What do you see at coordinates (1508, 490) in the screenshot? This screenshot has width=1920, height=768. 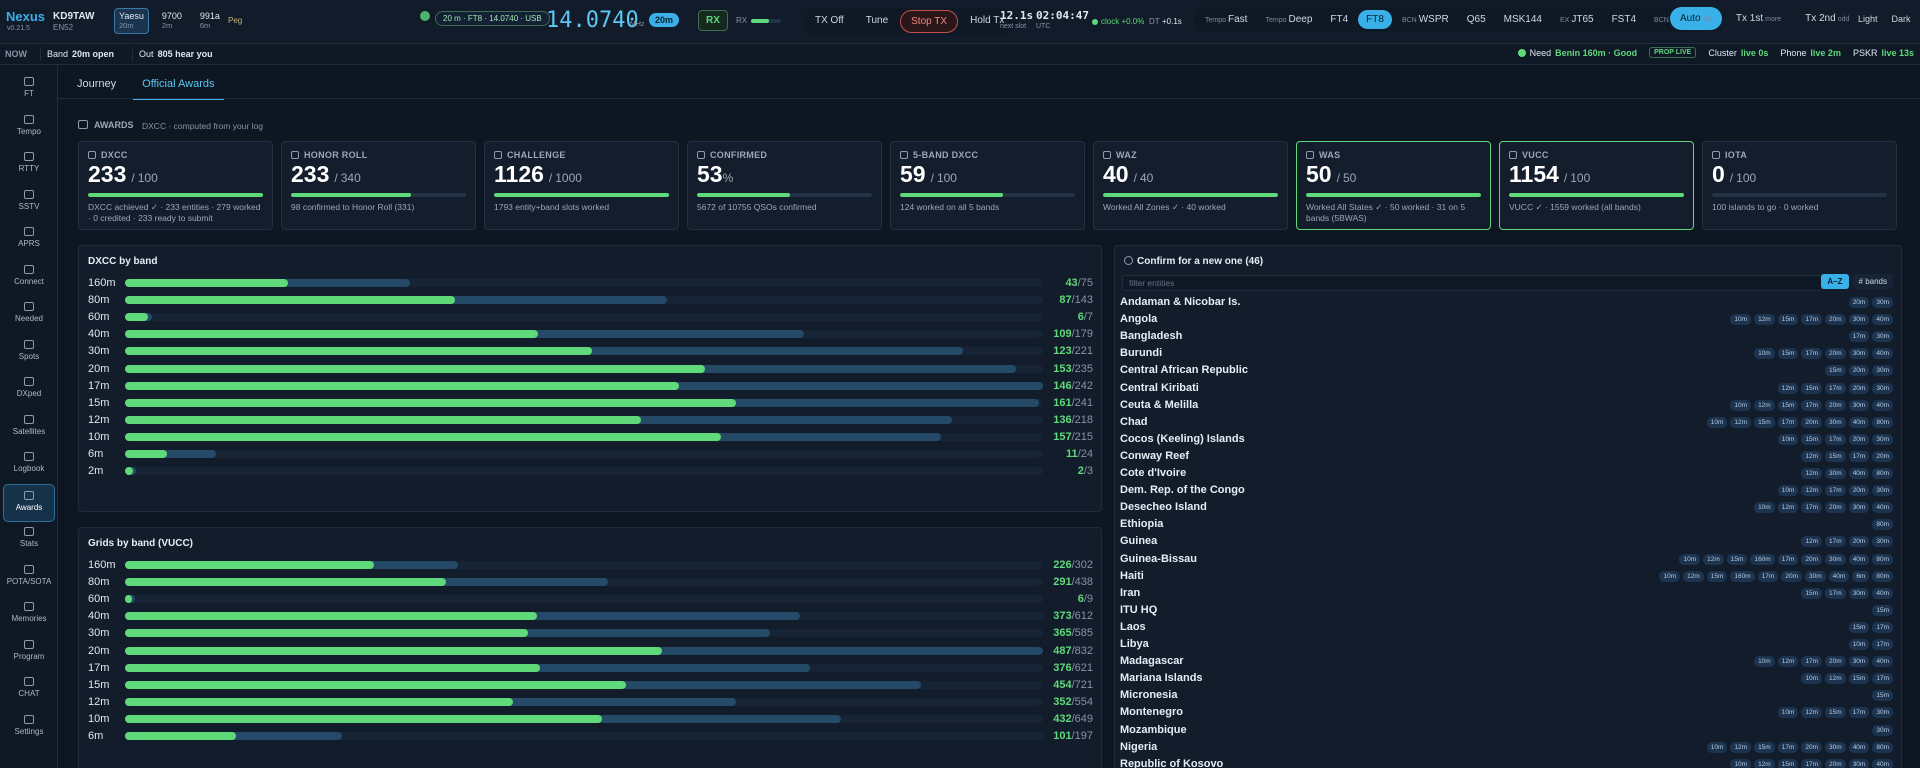 I see `entity-row: Dem. Rep. of the Congo 10m 12m 17m 20m 30m` at bounding box center [1508, 490].